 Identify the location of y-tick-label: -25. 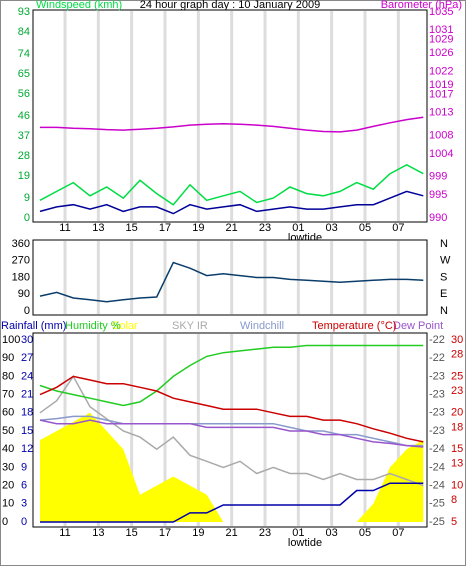
(437, 522).